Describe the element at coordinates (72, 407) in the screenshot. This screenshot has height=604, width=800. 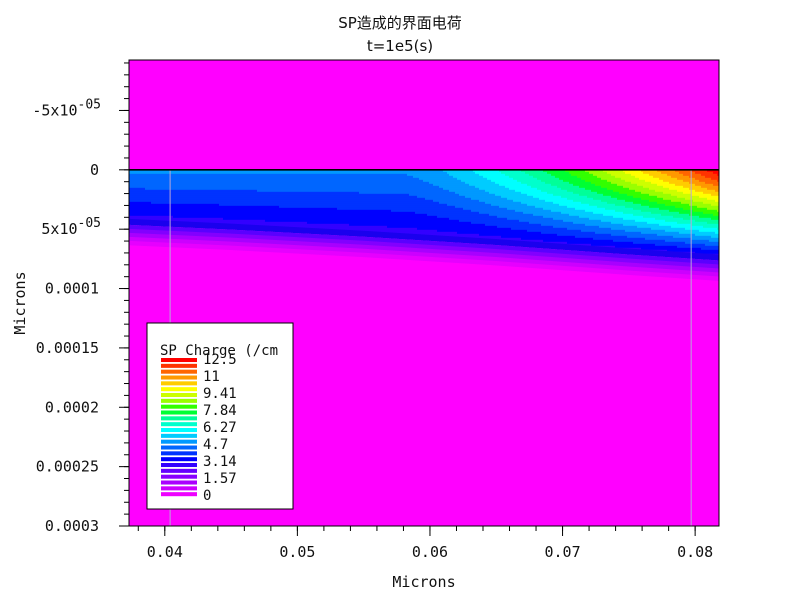
I see `y-tick-label: 0.0002` at that location.